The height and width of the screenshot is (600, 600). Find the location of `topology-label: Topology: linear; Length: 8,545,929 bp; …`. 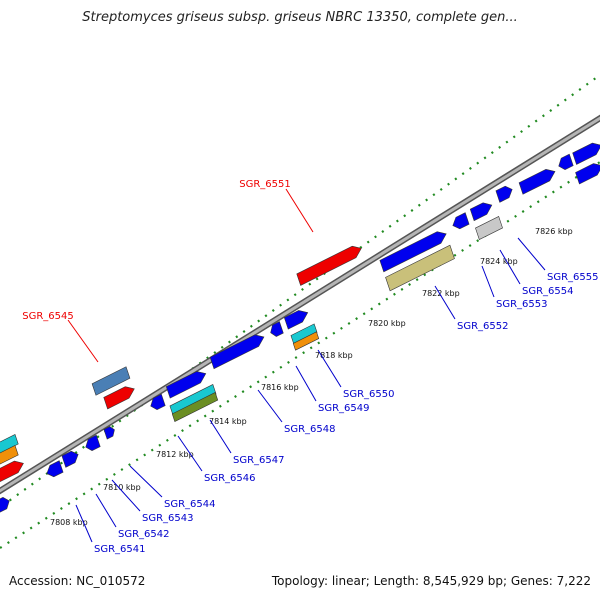

topology-label: Topology: linear; Length: 8,545,929 bp; … is located at coordinates (431, 581).